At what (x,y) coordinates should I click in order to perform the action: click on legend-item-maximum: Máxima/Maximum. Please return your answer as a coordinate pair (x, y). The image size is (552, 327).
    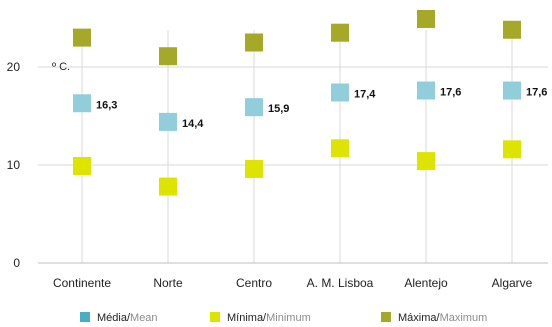
    Looking at the image, I should click on (434, 318).